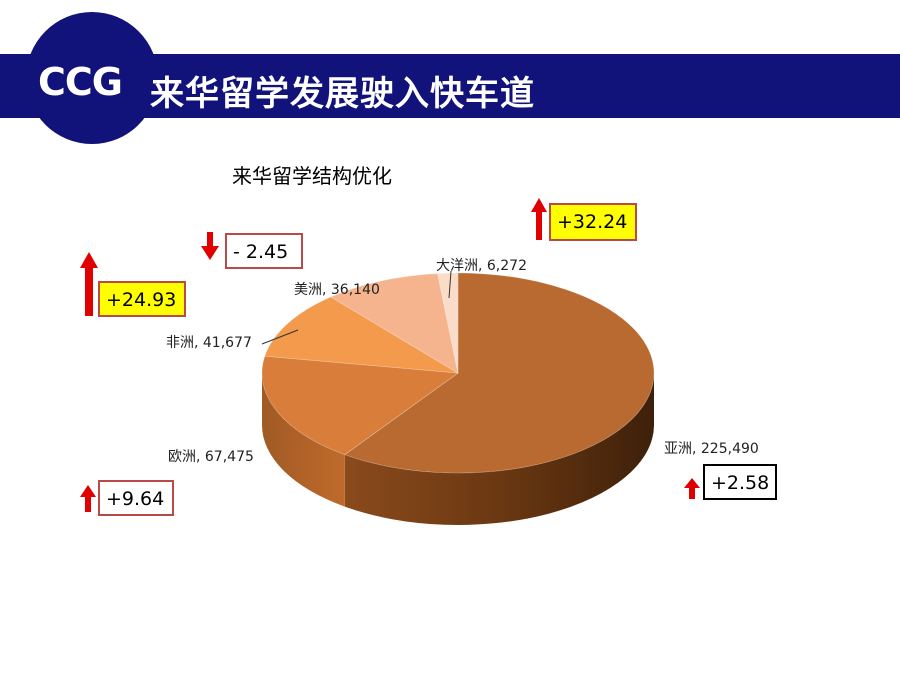 The image size is (900, 675). I want to click on leader-line-africa, so click(280, 337).